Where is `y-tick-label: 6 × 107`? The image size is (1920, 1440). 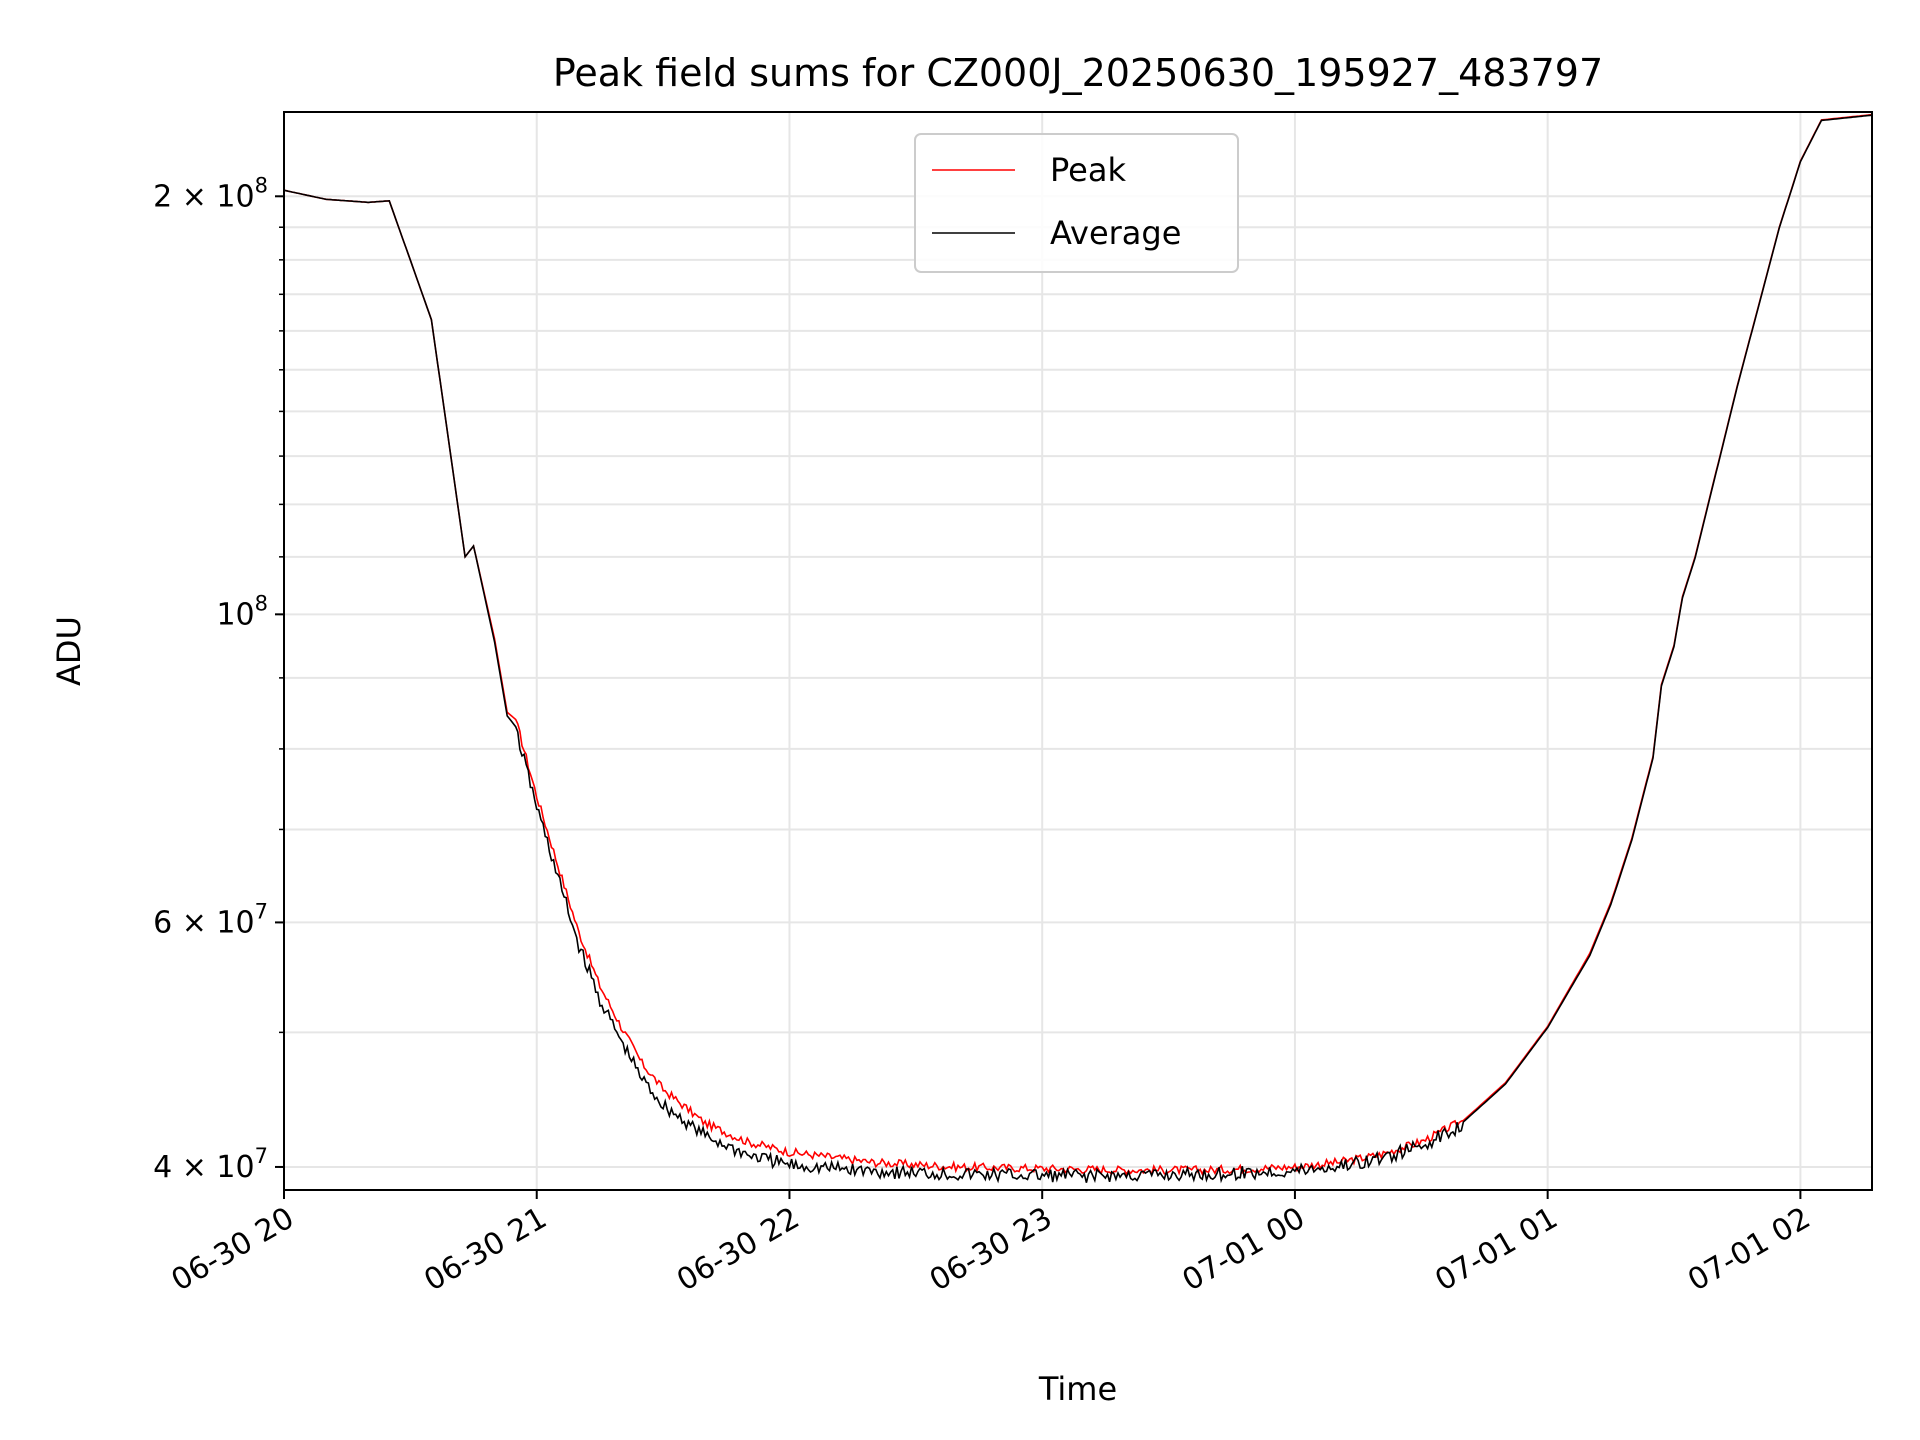
y-tick-label: 6 × 107 is located at coordinates (210, 919).